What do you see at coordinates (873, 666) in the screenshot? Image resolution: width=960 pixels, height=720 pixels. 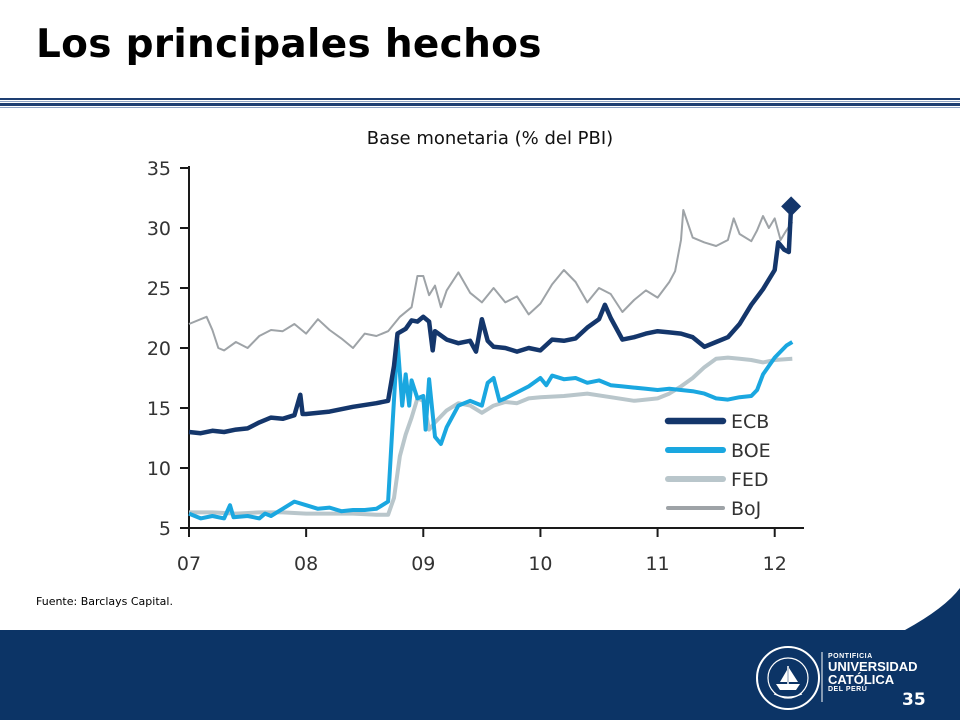 I see `logo-line-2: UNIVERSIDAD` at bounding box center [873, 666].